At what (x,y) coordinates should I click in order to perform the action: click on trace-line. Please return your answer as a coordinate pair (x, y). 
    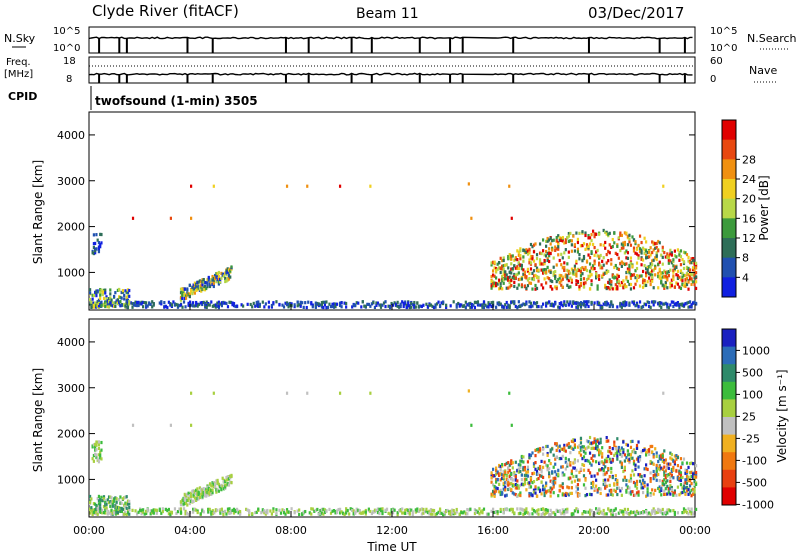
    Looking at the image, I should click on (390, 38).